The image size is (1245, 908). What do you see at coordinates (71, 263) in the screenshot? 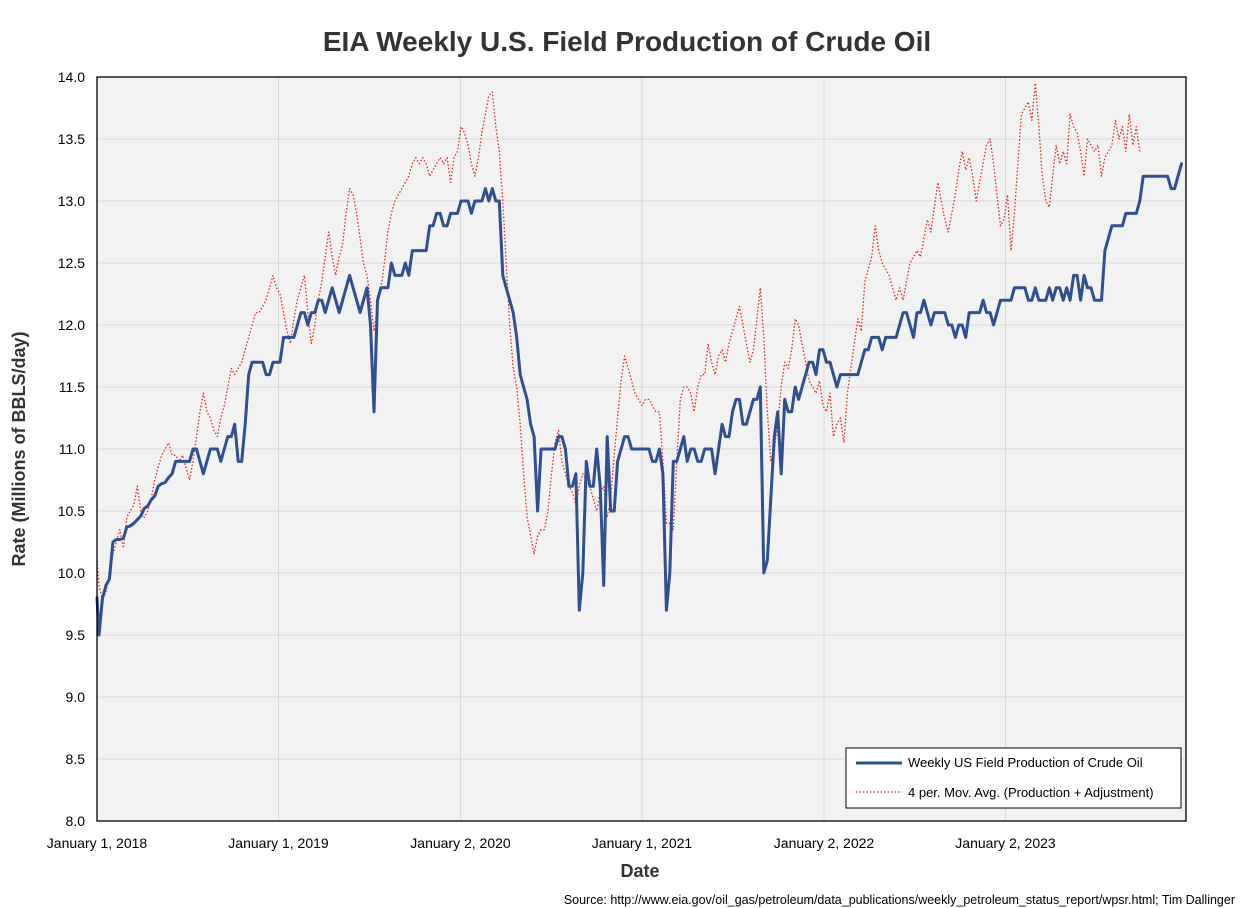
I see `y-tick-label: 12.5` at bounding box center [71, 263].